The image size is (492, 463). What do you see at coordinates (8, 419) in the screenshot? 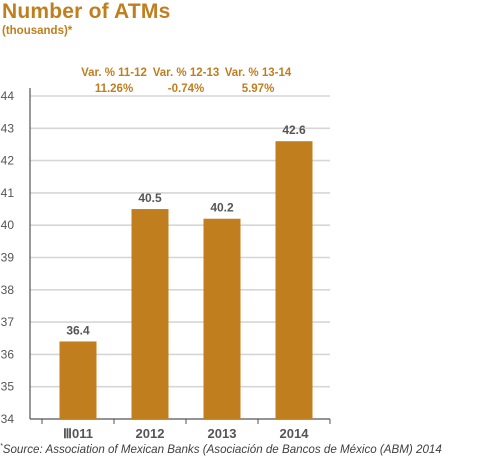
I see `y-tick-label: 34` at bounding box center [8, 419].